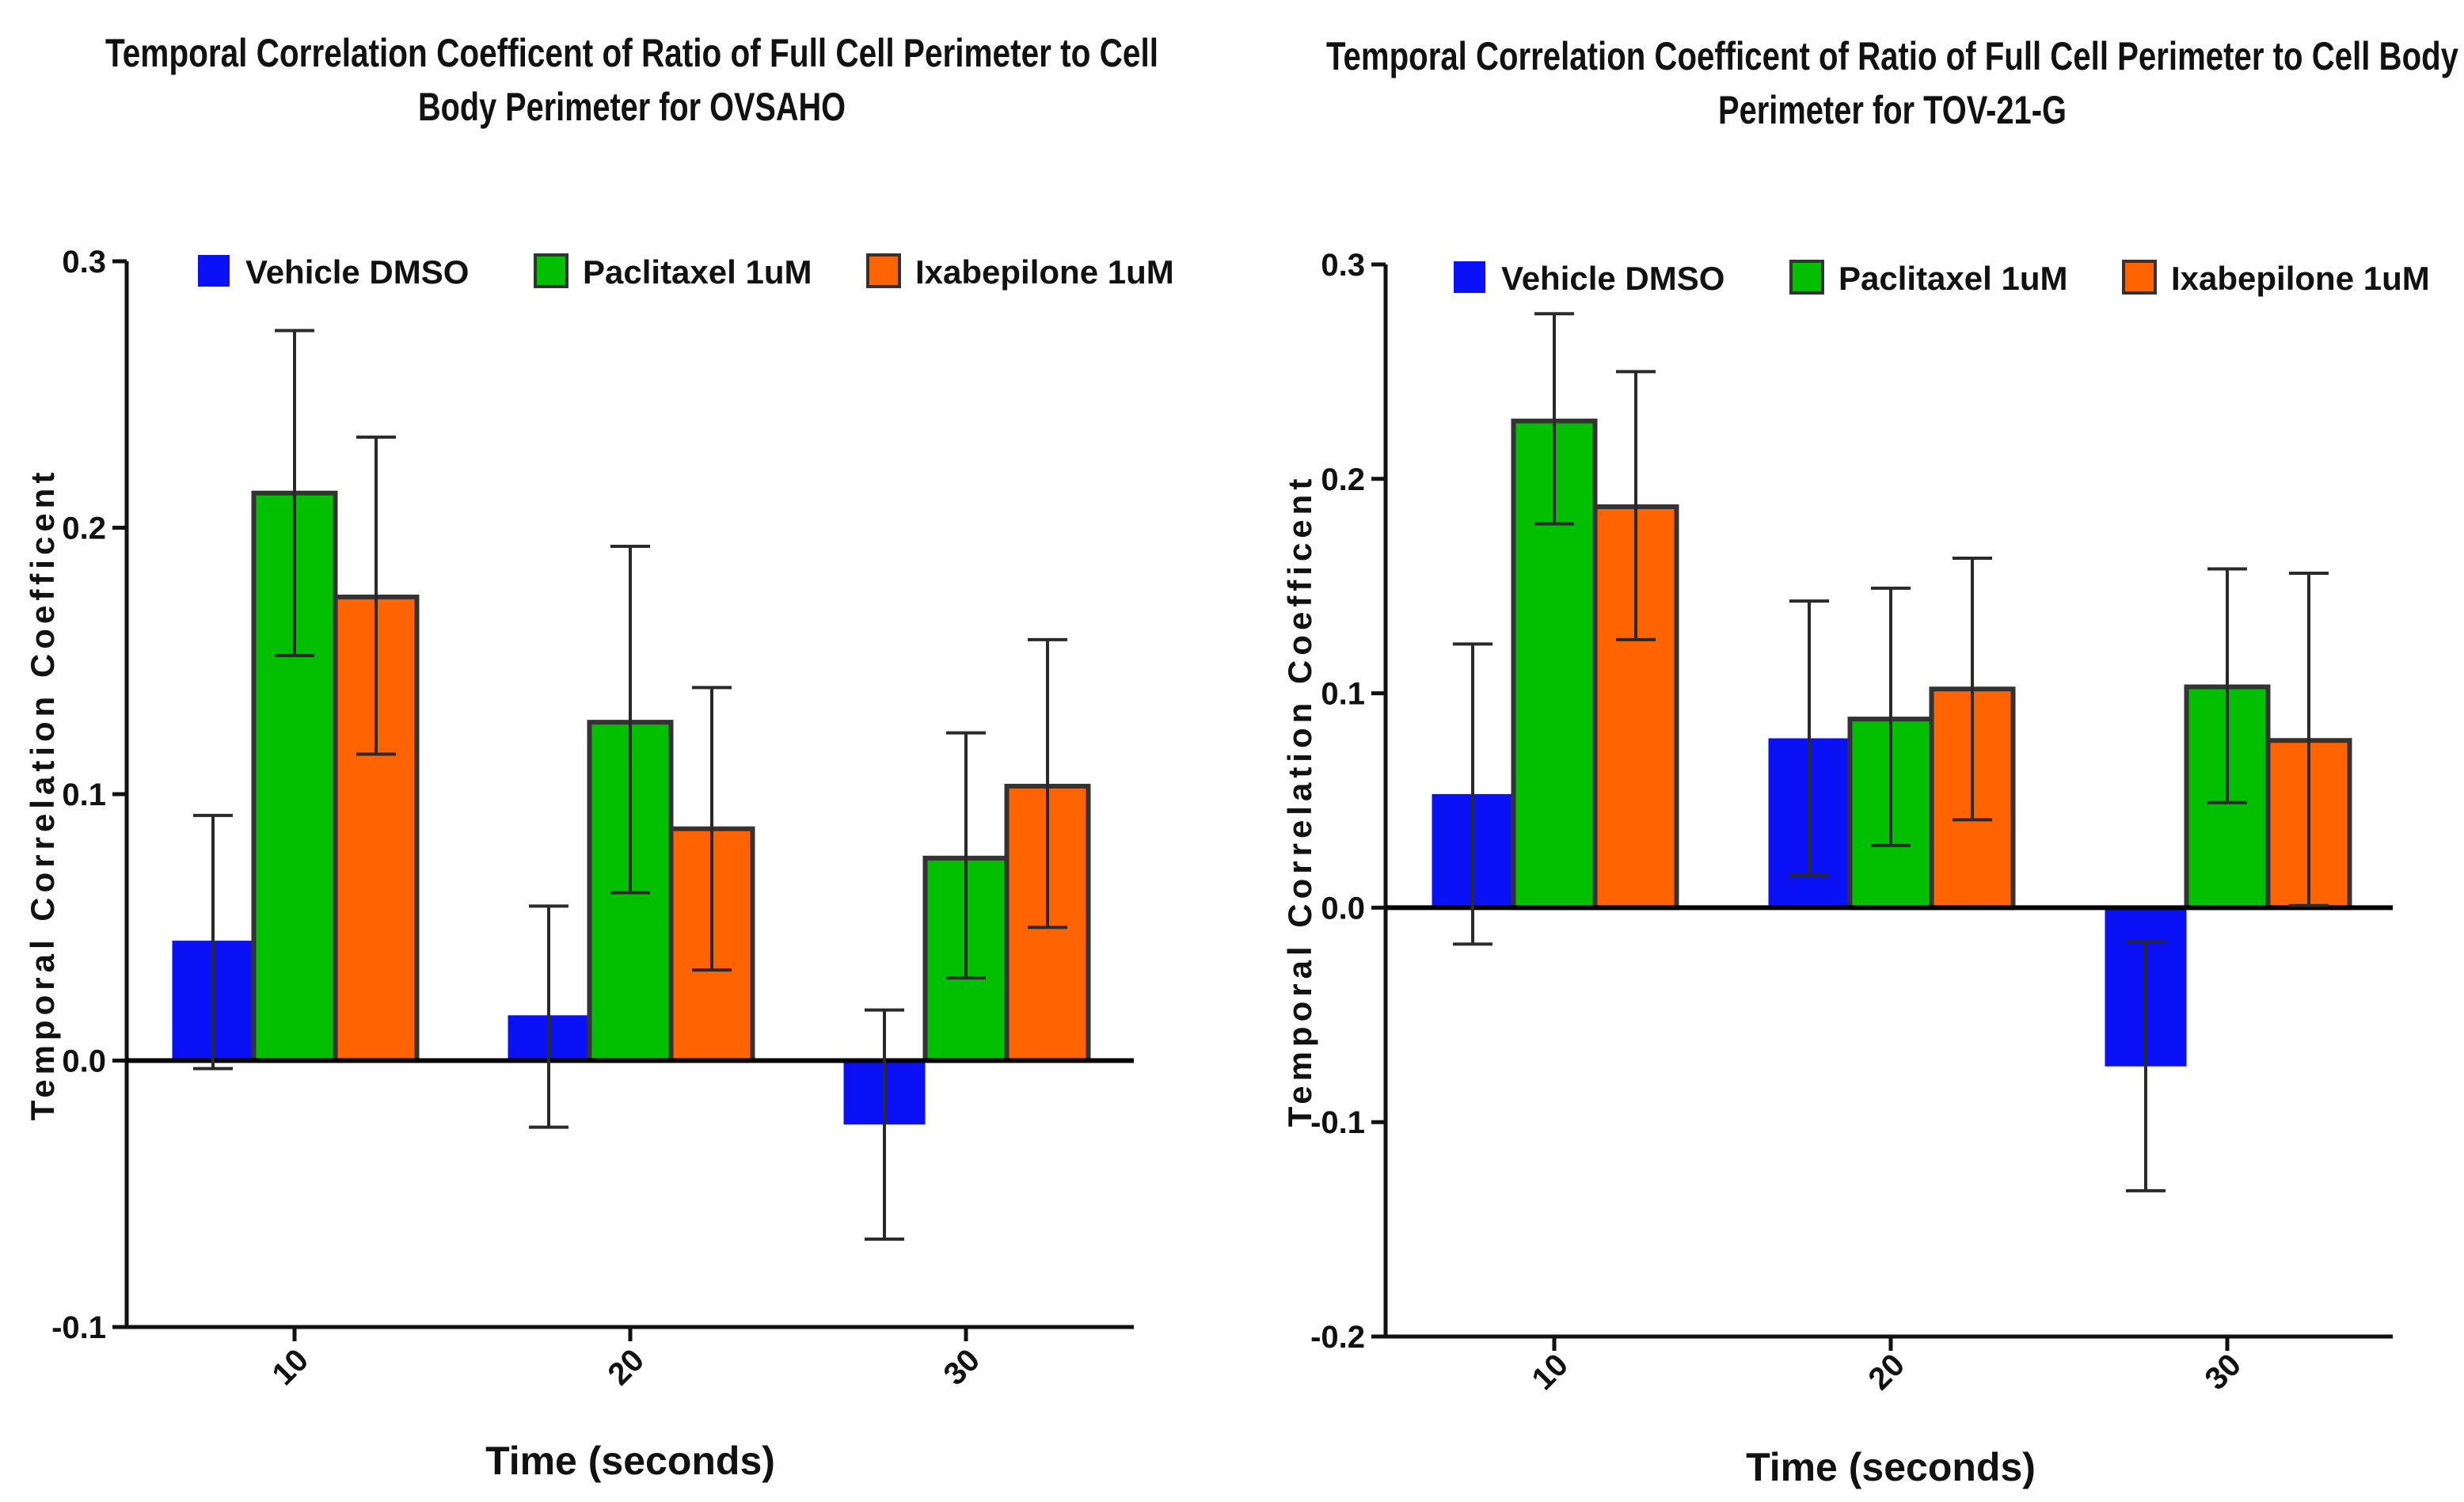 The width and height of the screenshot is (2464, 1502). I want to click on y-tick-label: -0.2, so click(1337, 1337).